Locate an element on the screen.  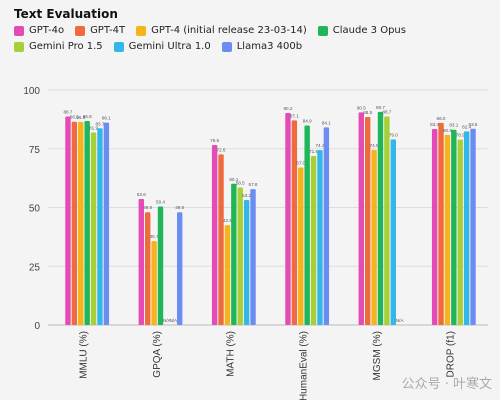
data-label: 88.5 is located at coordinates (367, 112).